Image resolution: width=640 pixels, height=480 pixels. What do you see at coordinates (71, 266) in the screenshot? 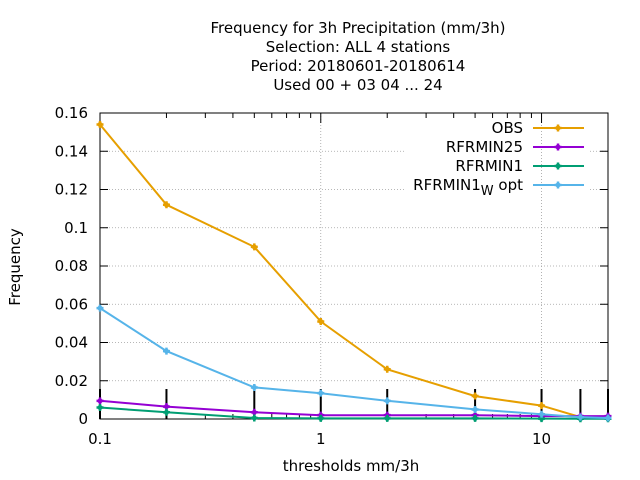
I see `y-tick-label: 0.08` at bounding box center [71, 266].